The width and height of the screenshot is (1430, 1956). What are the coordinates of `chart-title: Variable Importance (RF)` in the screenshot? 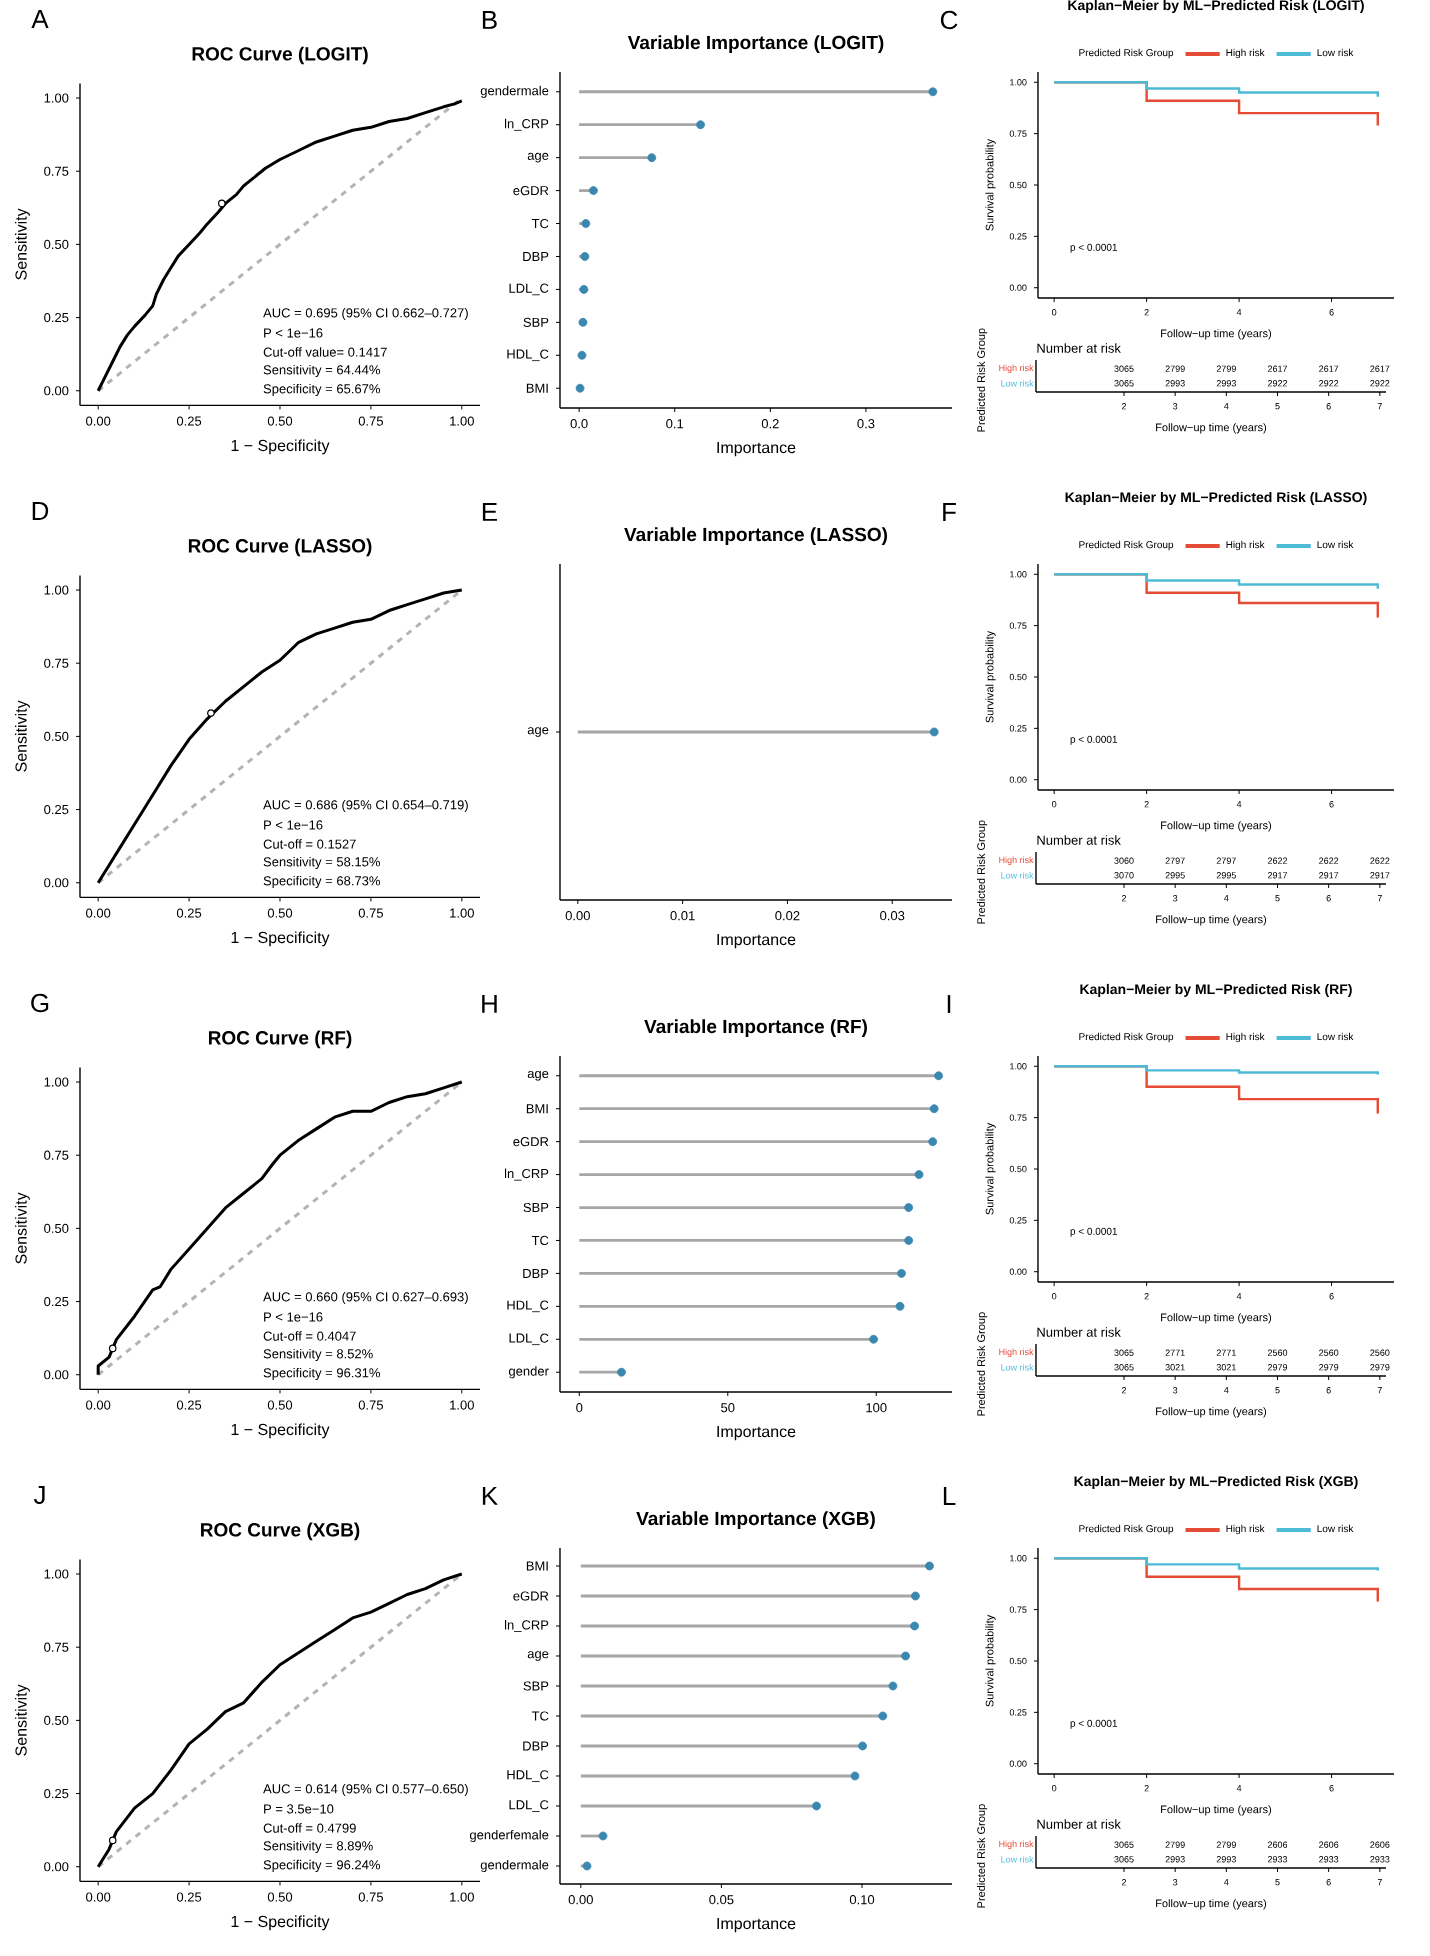 It's located at (755, 1028).